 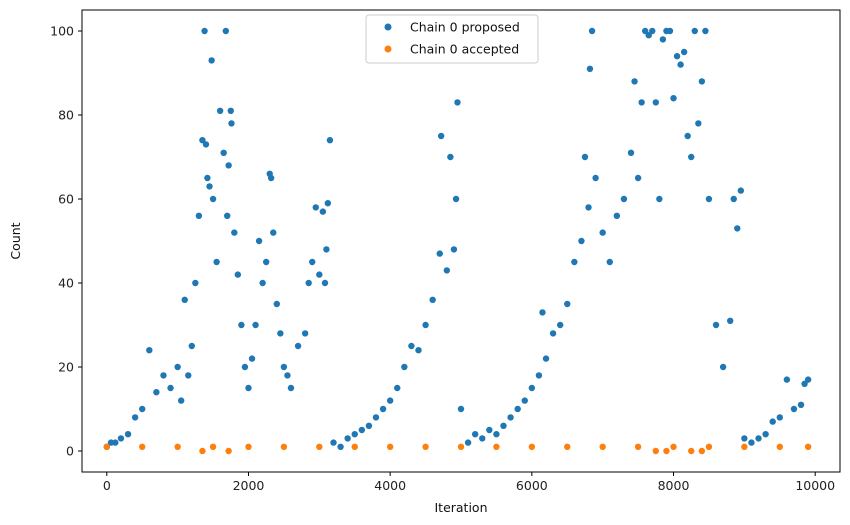 I want to click on legend: Chain 0 proposed Chain 0 accepted, so click(x=452, y=39).